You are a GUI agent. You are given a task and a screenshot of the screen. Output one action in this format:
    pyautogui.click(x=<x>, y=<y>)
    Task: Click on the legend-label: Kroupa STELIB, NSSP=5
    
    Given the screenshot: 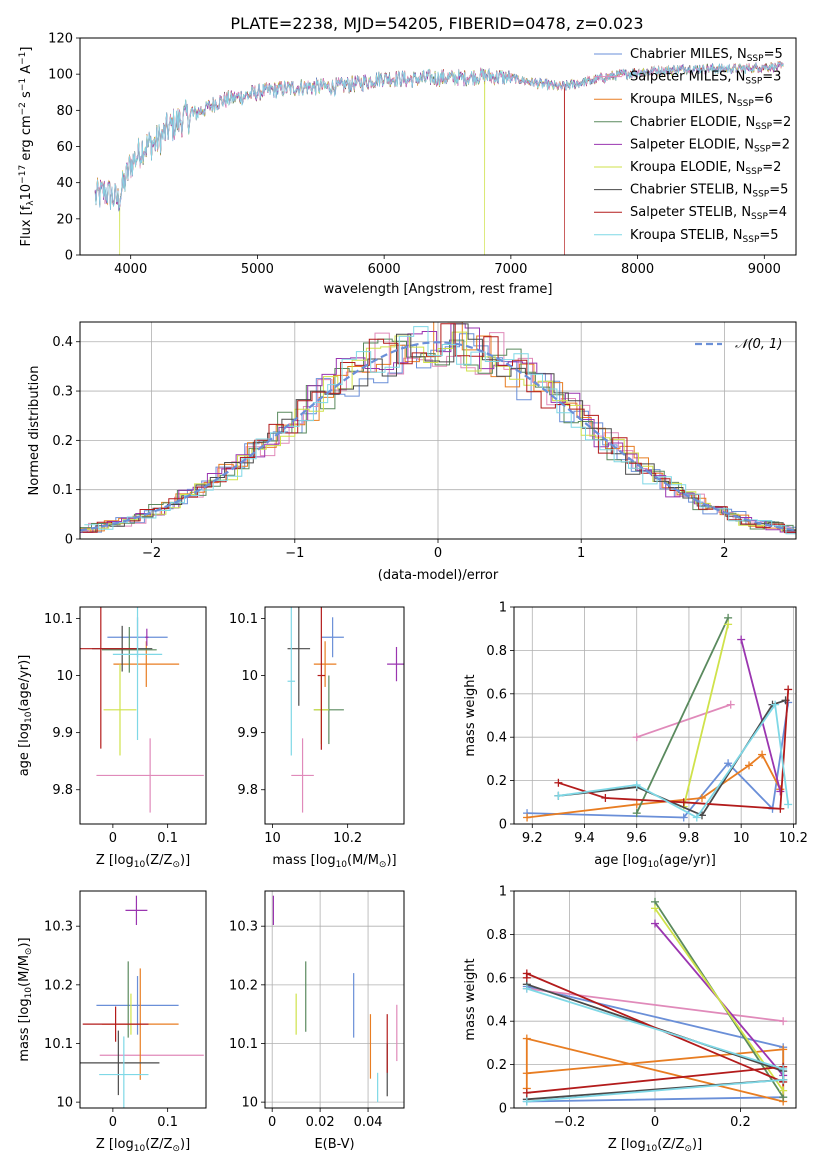 What is the action you would take?
    pyautogui.click(x=704, y=236)
    